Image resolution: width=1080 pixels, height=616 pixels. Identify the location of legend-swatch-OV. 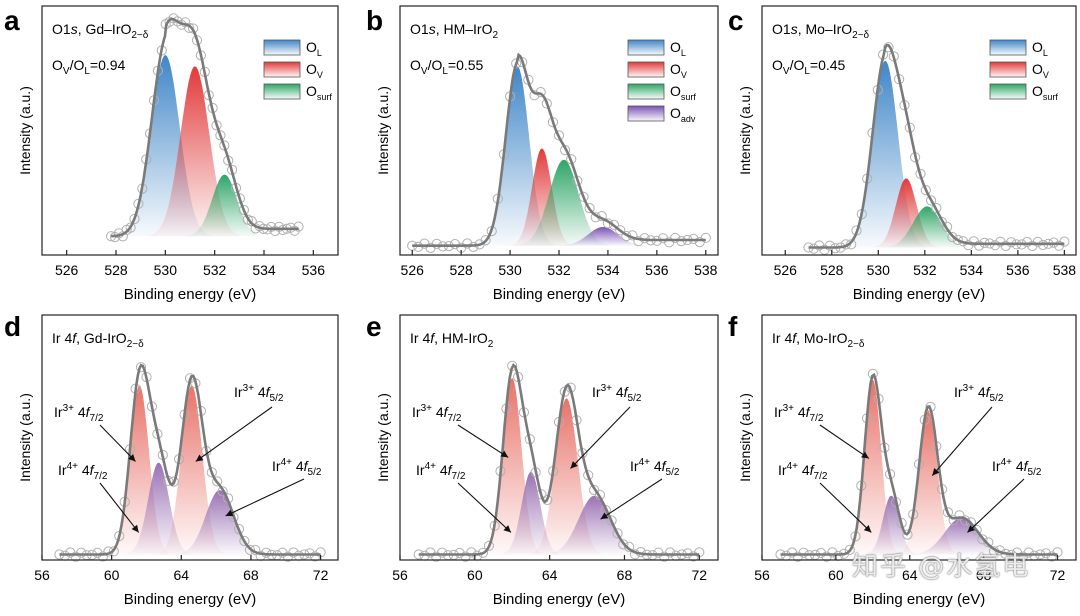
(646, 69).